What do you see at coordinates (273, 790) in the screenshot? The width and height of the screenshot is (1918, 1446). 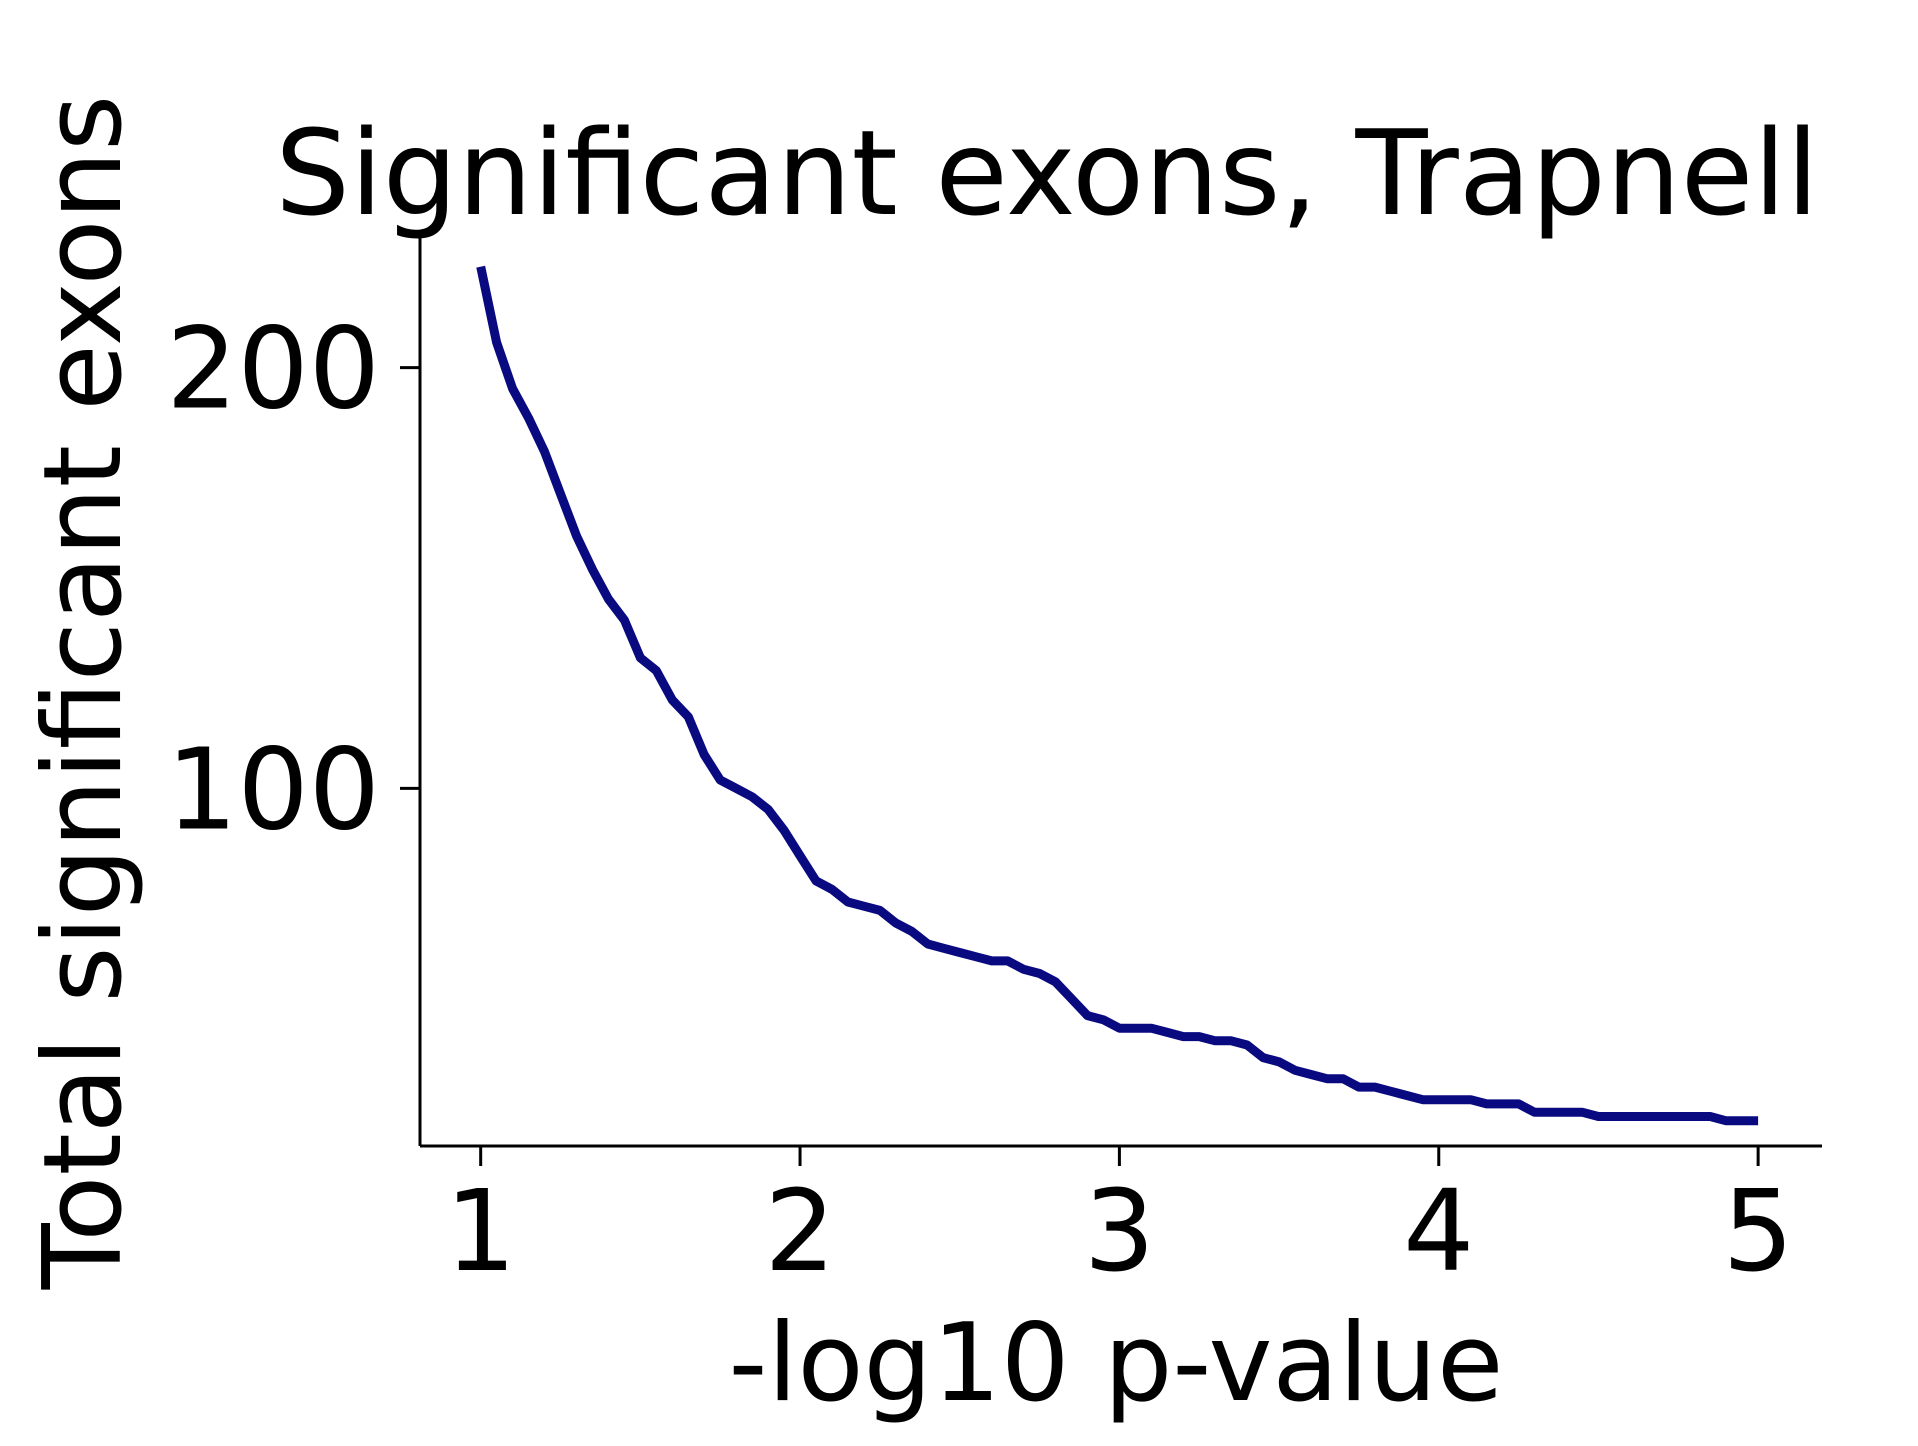 I see `y-tick-label: 100` at bounding box center [273, 790].